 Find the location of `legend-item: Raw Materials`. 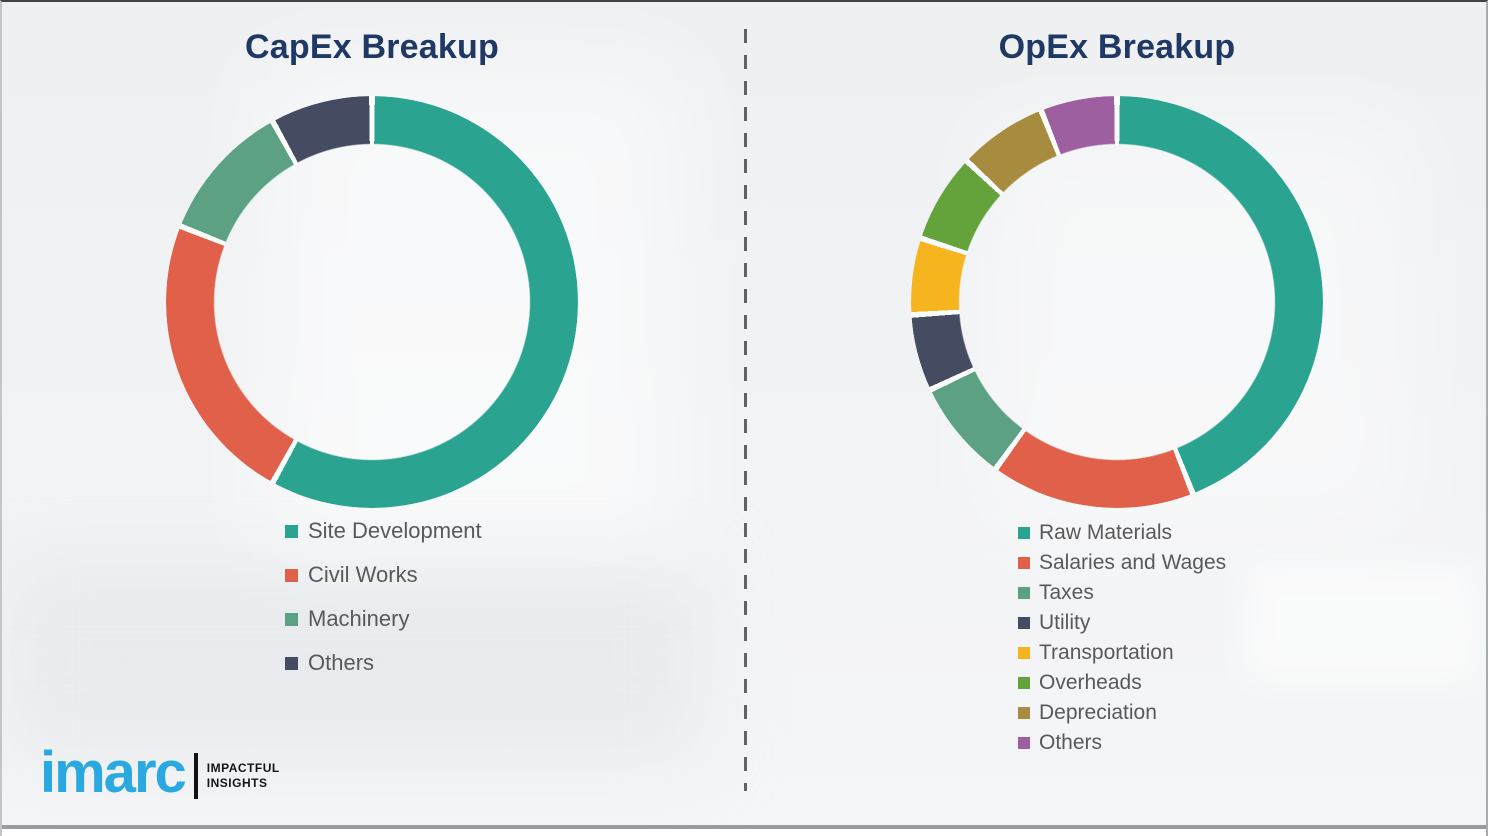

legend-item: Raw Materials is located at coordinates (1122, 533).